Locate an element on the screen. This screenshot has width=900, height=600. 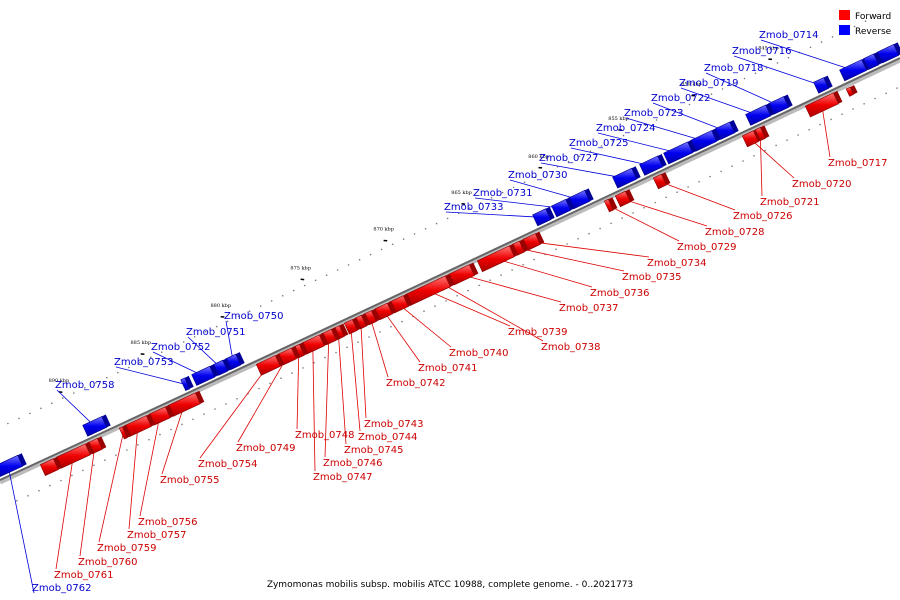
gene-label-zmob-0761: Zmob_0761 is located at coordinates (84, 575).